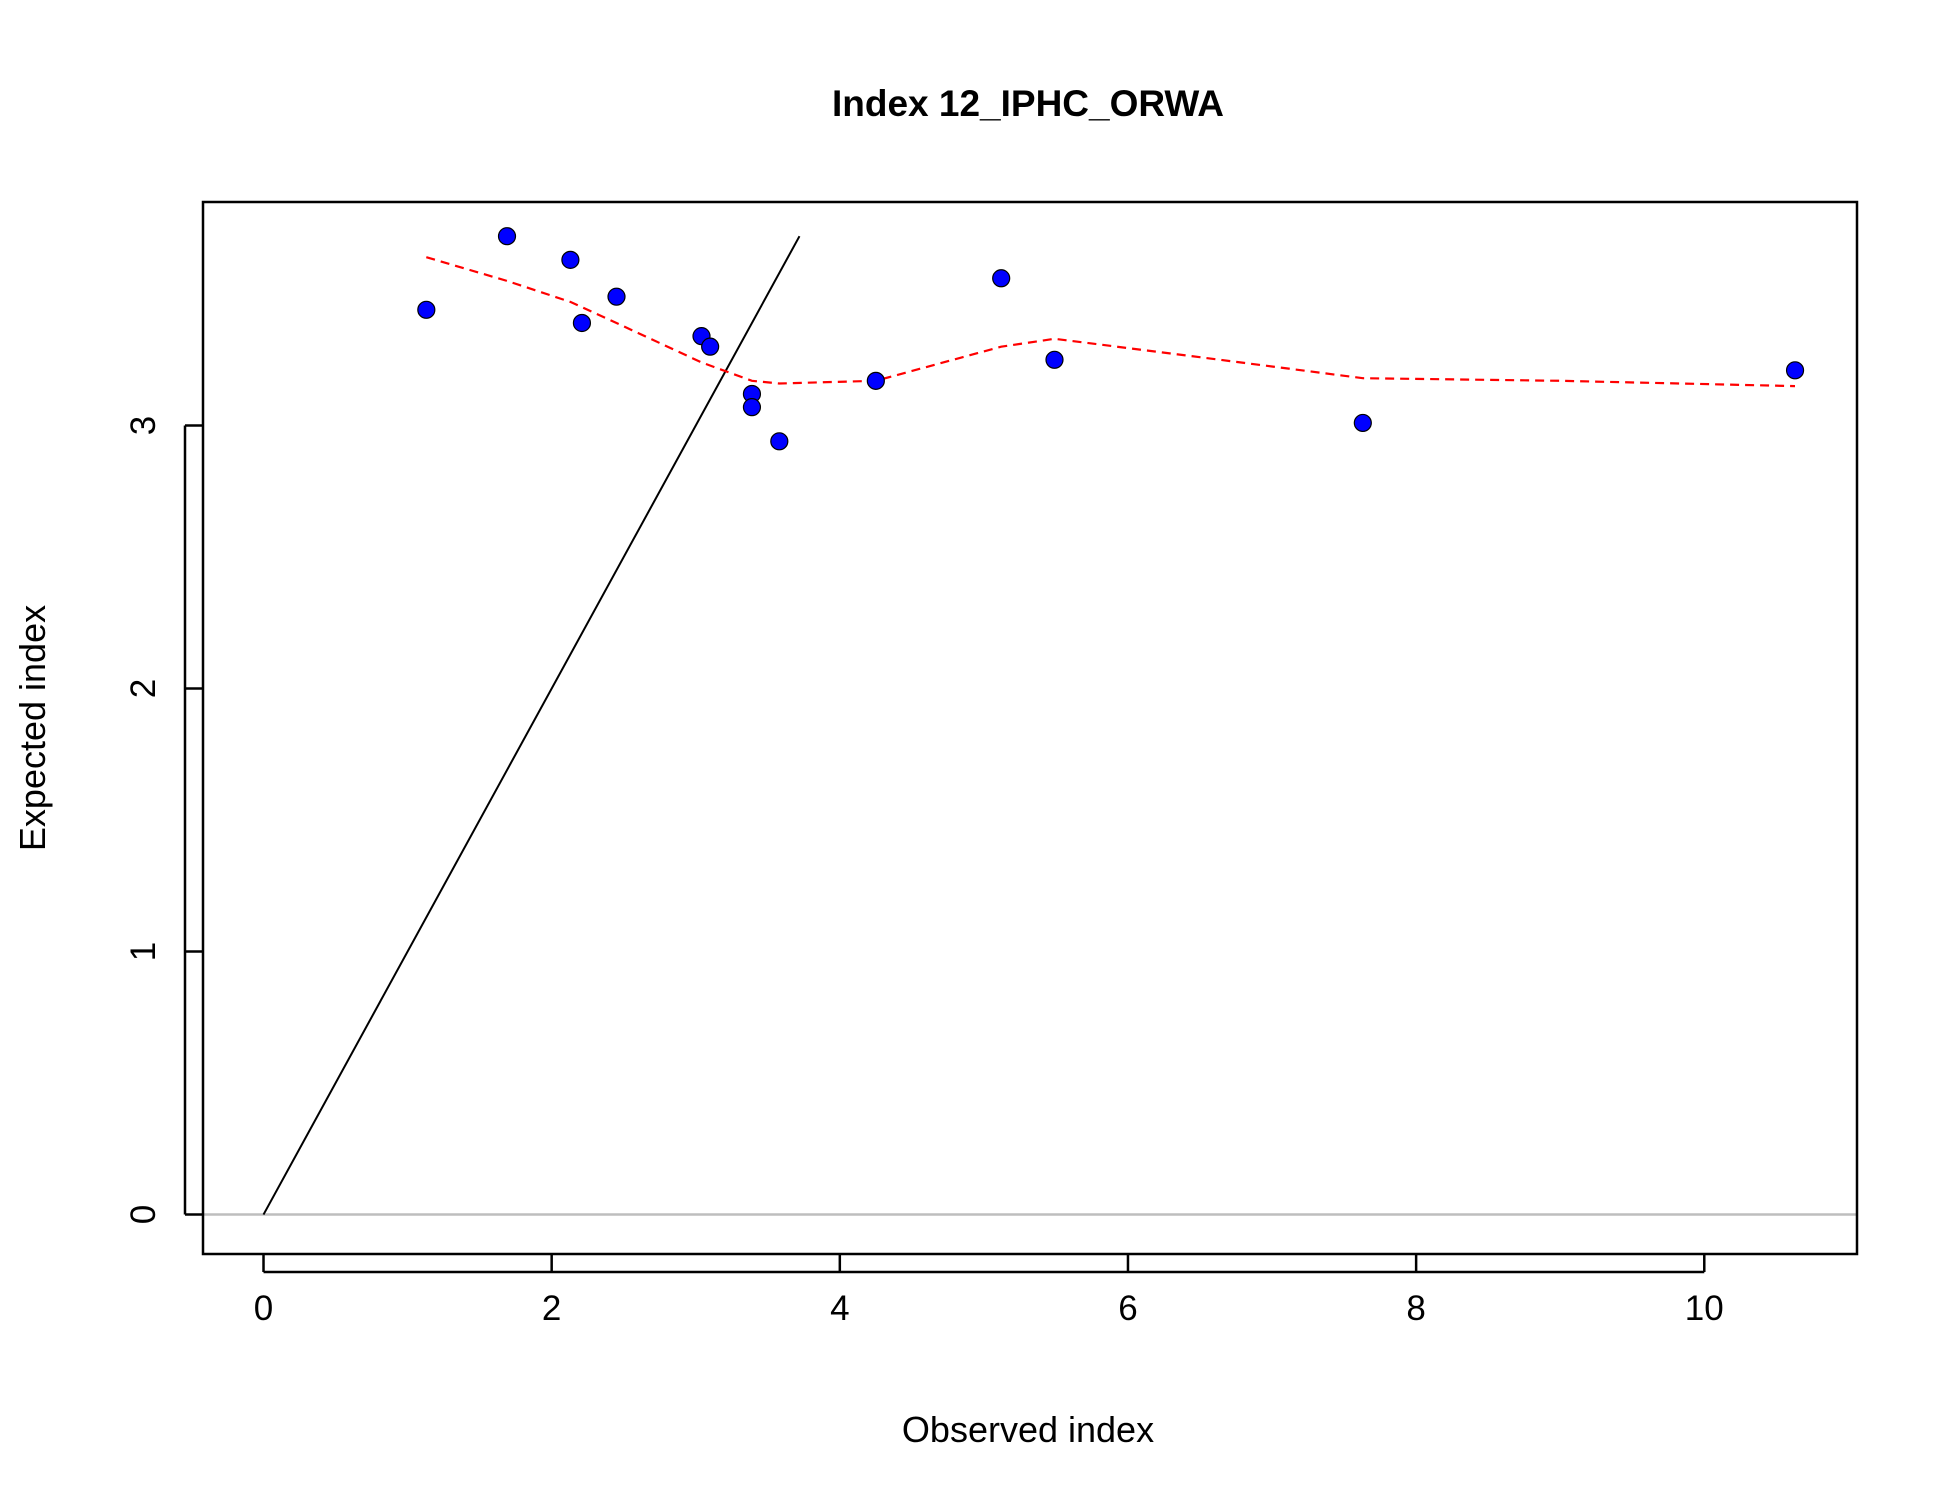 The width and height of the screenshot is (1950, 1500). What do you see at coordinates (143, 951) in the screenshot?
I see `y-tick-label: 1` at bounding box center [143, 951].